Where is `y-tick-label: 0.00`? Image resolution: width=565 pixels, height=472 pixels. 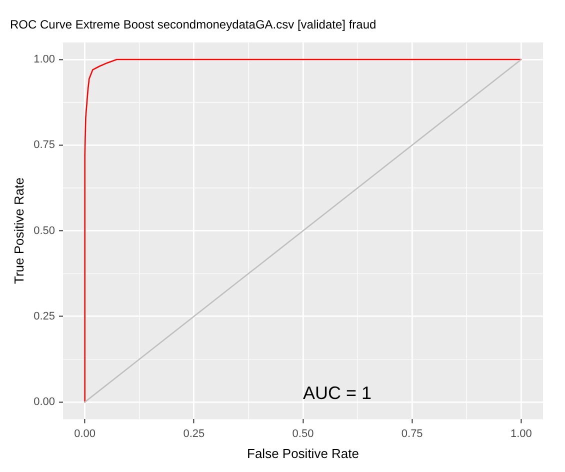
y-tick-label: 0.00 is located at coordinates (45, 402).